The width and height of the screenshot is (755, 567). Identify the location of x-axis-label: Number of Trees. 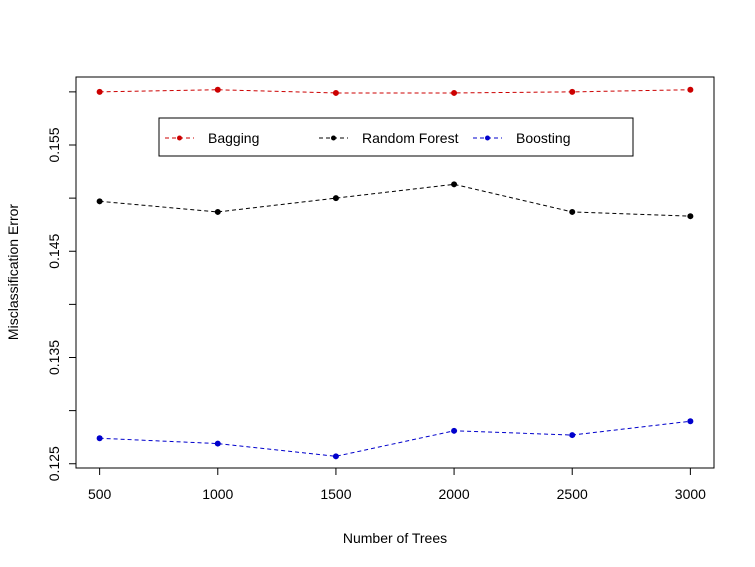
(395, 538).